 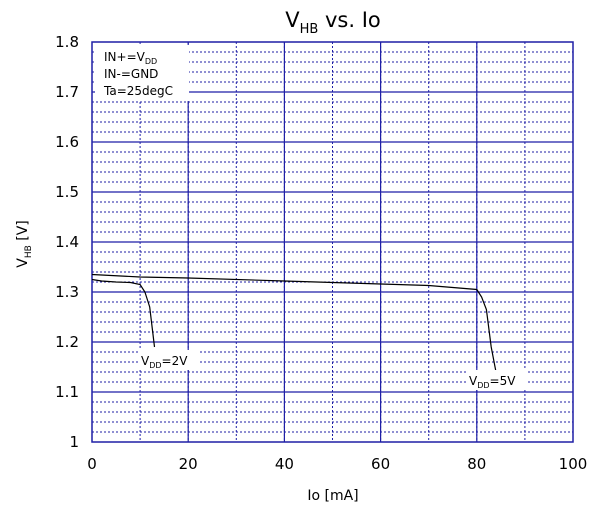 What do you see at coordinates (333, 370) in the screenshot?
I see `series-labels: VDD=2V VDD=5V` at bounding box center [333, 370].